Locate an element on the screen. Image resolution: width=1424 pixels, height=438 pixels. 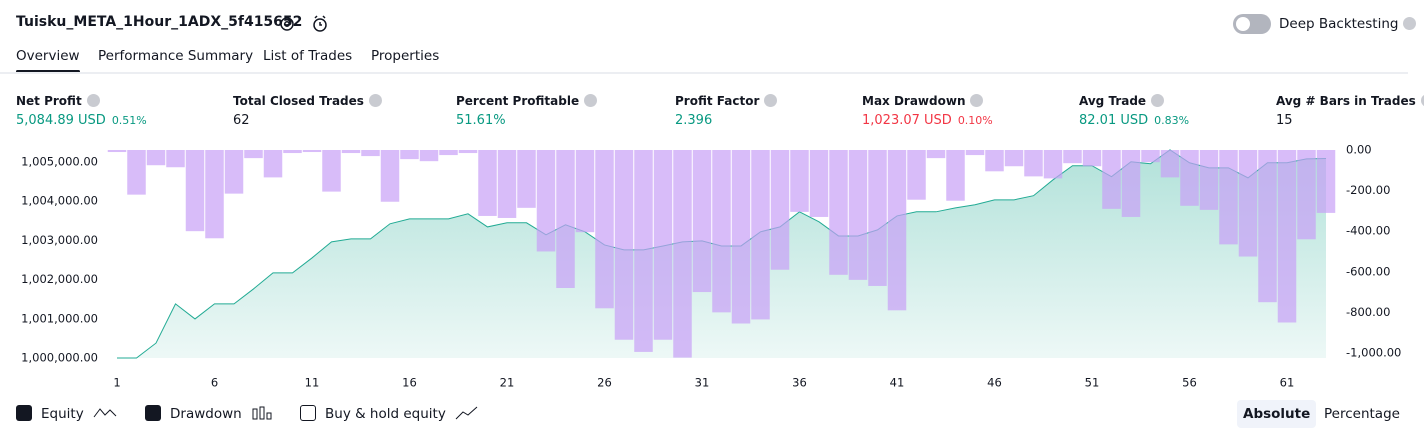
y2-tick-label: -600.00 is located at coordinates (1368, 271).